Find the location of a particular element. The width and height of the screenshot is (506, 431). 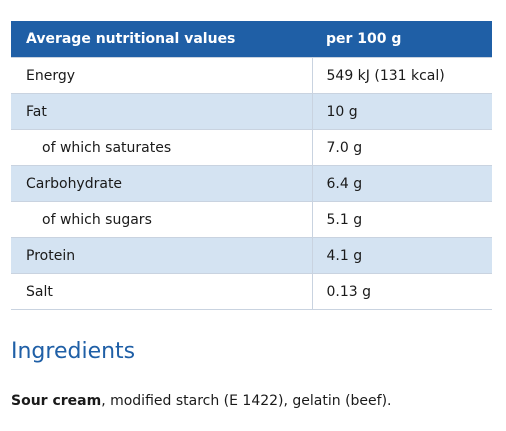

table-row: Protein 4.1 g is located at coordinates (251, 255).